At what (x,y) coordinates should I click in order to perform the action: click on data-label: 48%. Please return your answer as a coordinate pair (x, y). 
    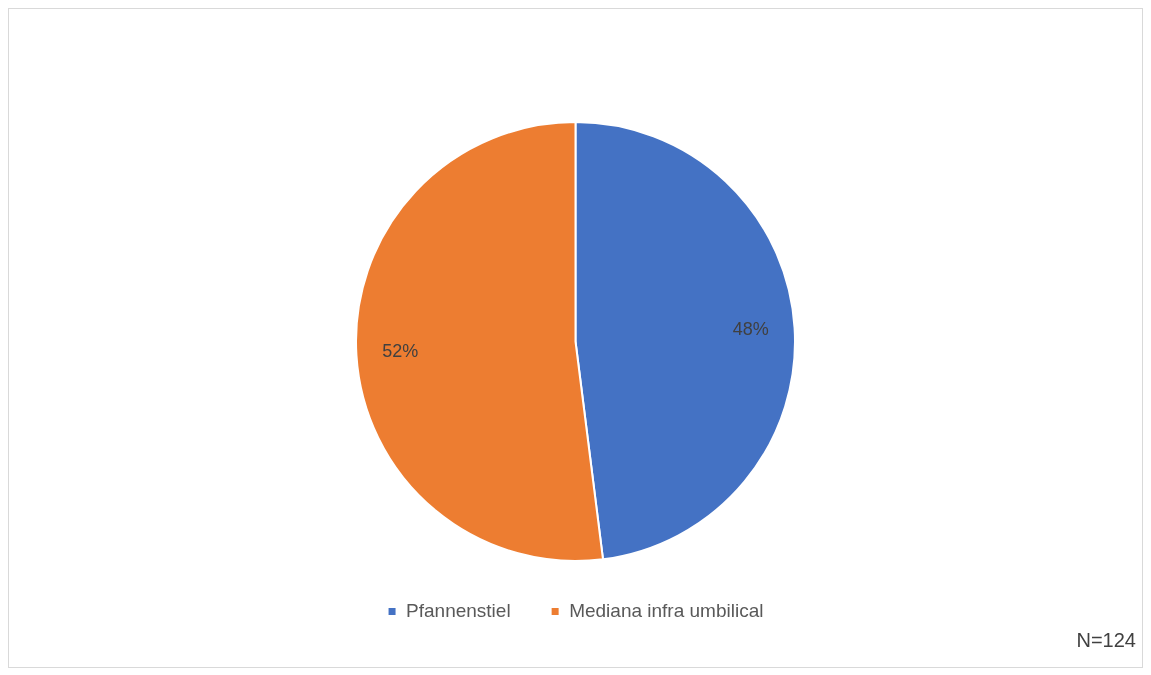
    Looking at the image, I should click on (750, 329).